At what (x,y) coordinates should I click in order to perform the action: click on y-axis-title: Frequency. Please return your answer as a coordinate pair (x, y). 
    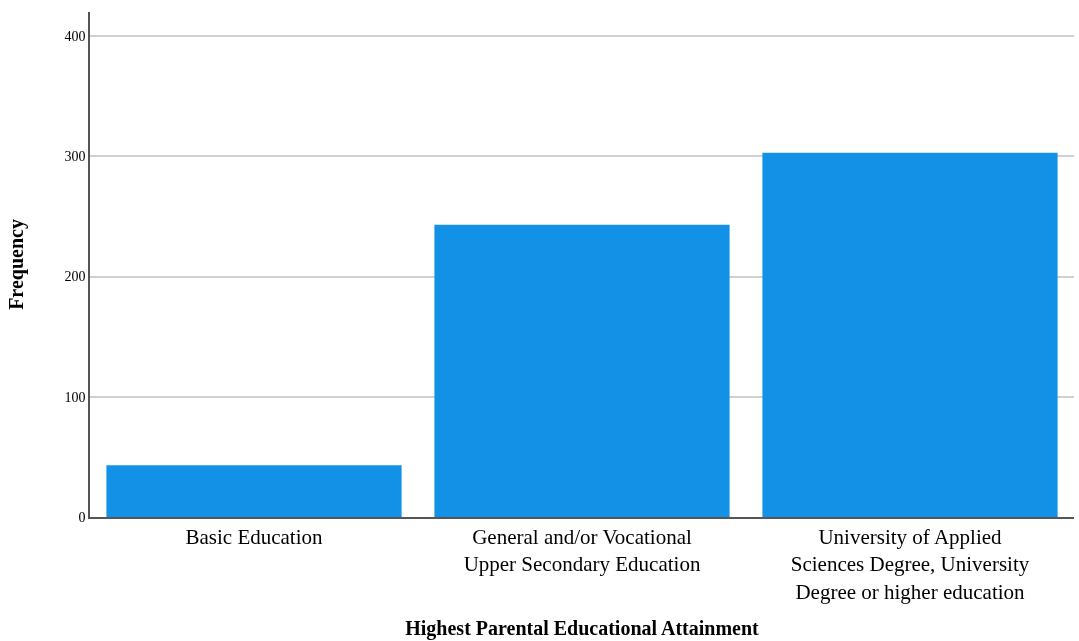
    Looking at the image, I should click on (17, 264).